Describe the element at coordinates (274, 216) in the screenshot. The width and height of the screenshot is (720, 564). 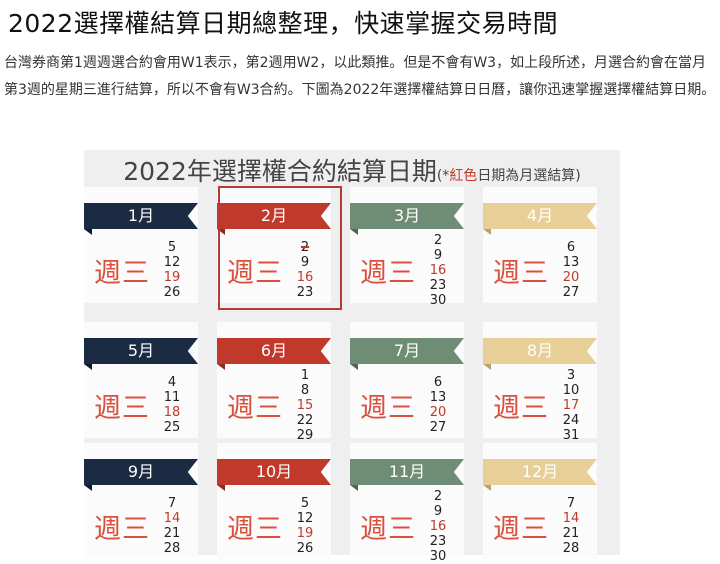
I see `month-ribbon: 2月` at that location.